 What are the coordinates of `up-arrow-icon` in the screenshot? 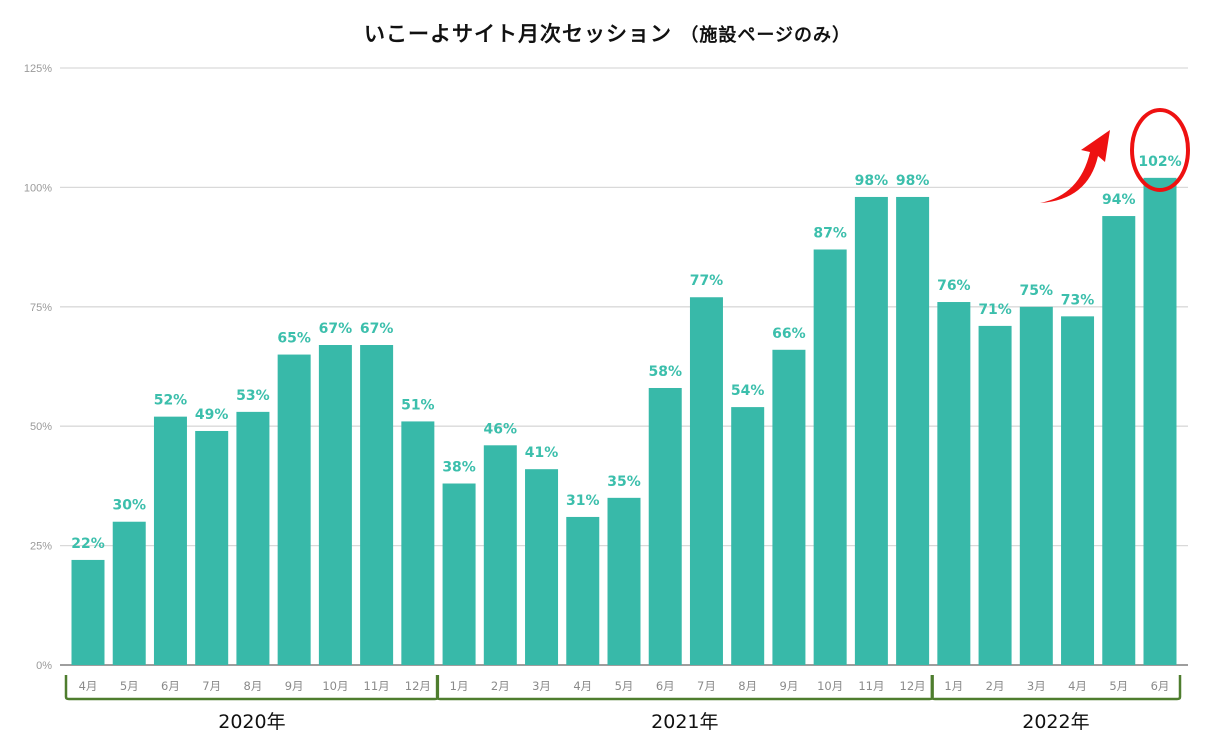 It's located at (1075, 166).